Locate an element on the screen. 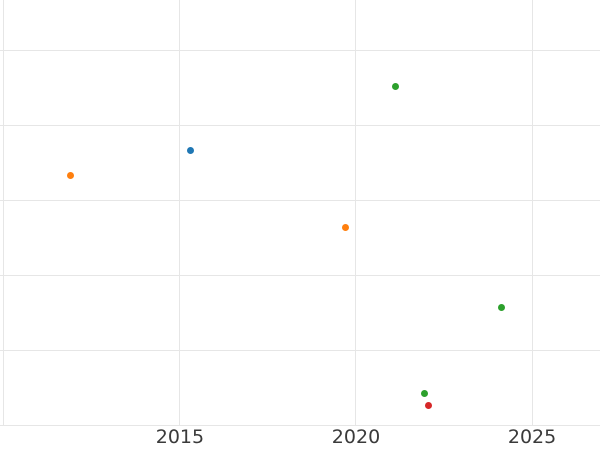 The width and height of the screenshot is (600, 450). vertical-gridline-2010 is located at coordinates (4, 213).